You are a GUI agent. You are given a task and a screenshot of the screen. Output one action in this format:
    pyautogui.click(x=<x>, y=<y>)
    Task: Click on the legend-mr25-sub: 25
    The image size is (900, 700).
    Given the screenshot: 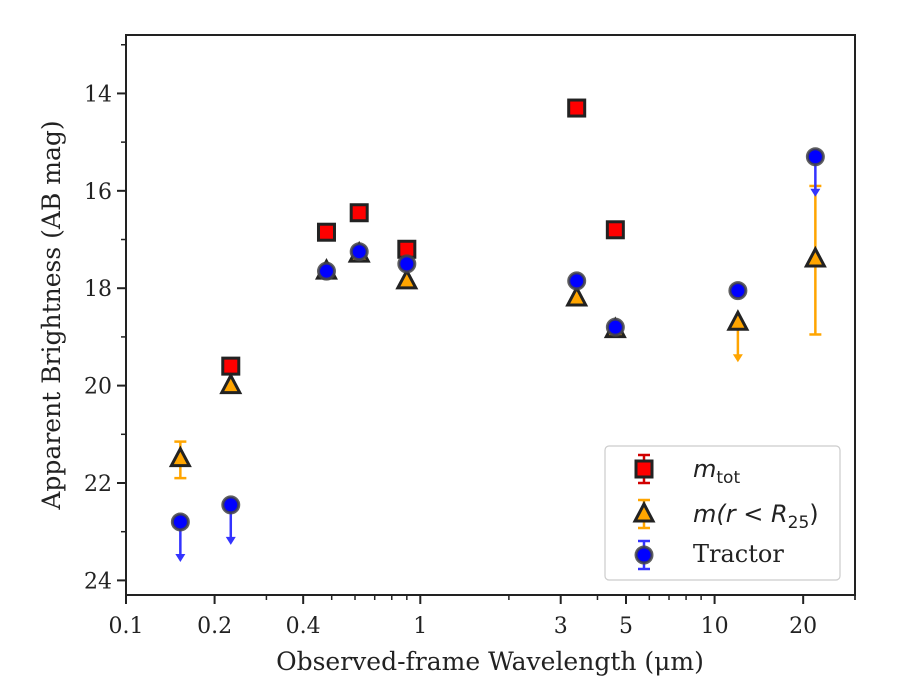 What is the action you would take?
    pyautogui.click(x=799, y=523)
    